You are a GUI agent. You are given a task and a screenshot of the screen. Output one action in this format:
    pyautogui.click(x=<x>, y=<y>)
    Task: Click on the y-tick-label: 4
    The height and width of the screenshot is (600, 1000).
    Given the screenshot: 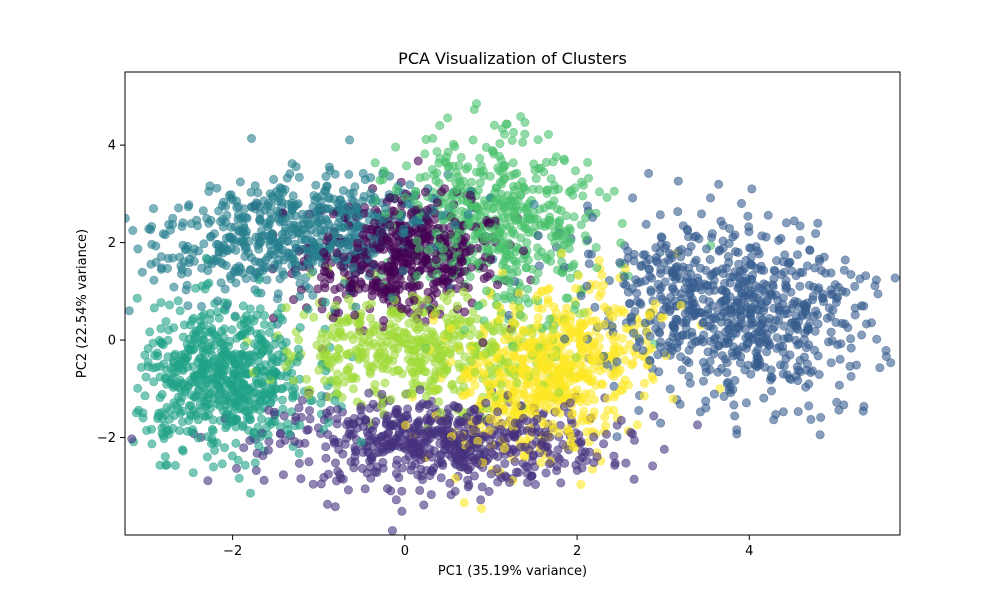 What is the action you would take?
    pyautogui.click(x=112, y=146)
    